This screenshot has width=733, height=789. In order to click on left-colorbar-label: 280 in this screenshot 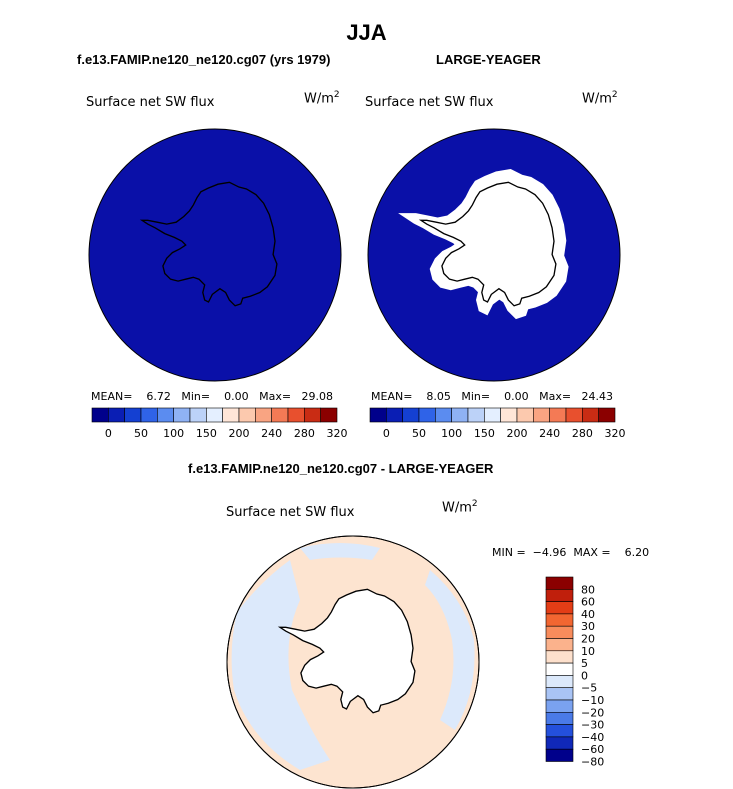, I will do `click(304, 433)`.